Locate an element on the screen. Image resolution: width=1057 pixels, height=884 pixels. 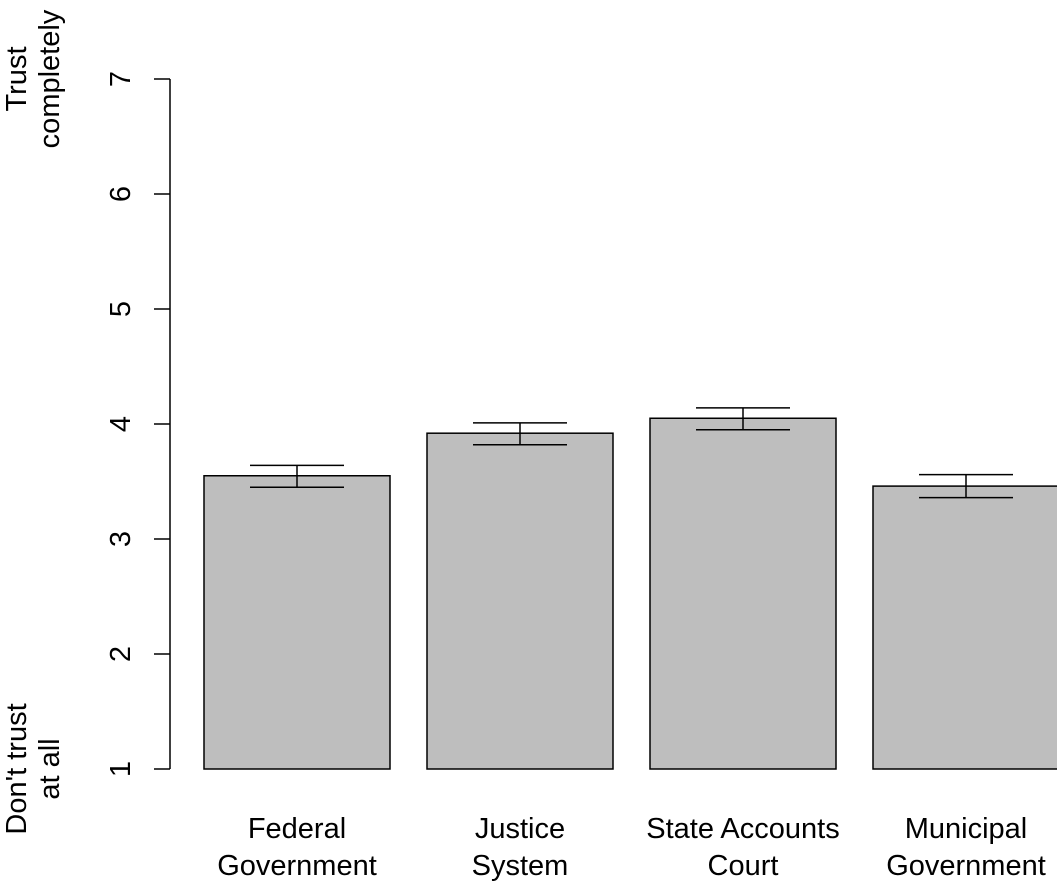
y-tick-label: 3 is located at coordinates (121, 539).